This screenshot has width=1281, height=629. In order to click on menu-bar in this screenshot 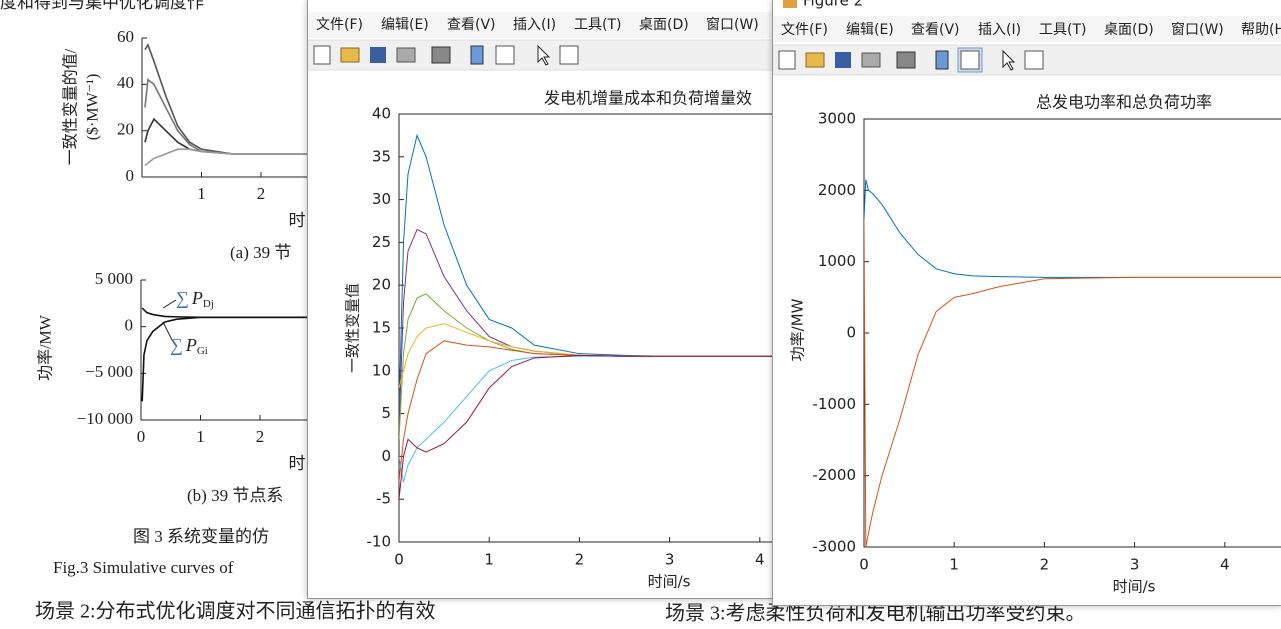, I will do `click(540, 25)`.